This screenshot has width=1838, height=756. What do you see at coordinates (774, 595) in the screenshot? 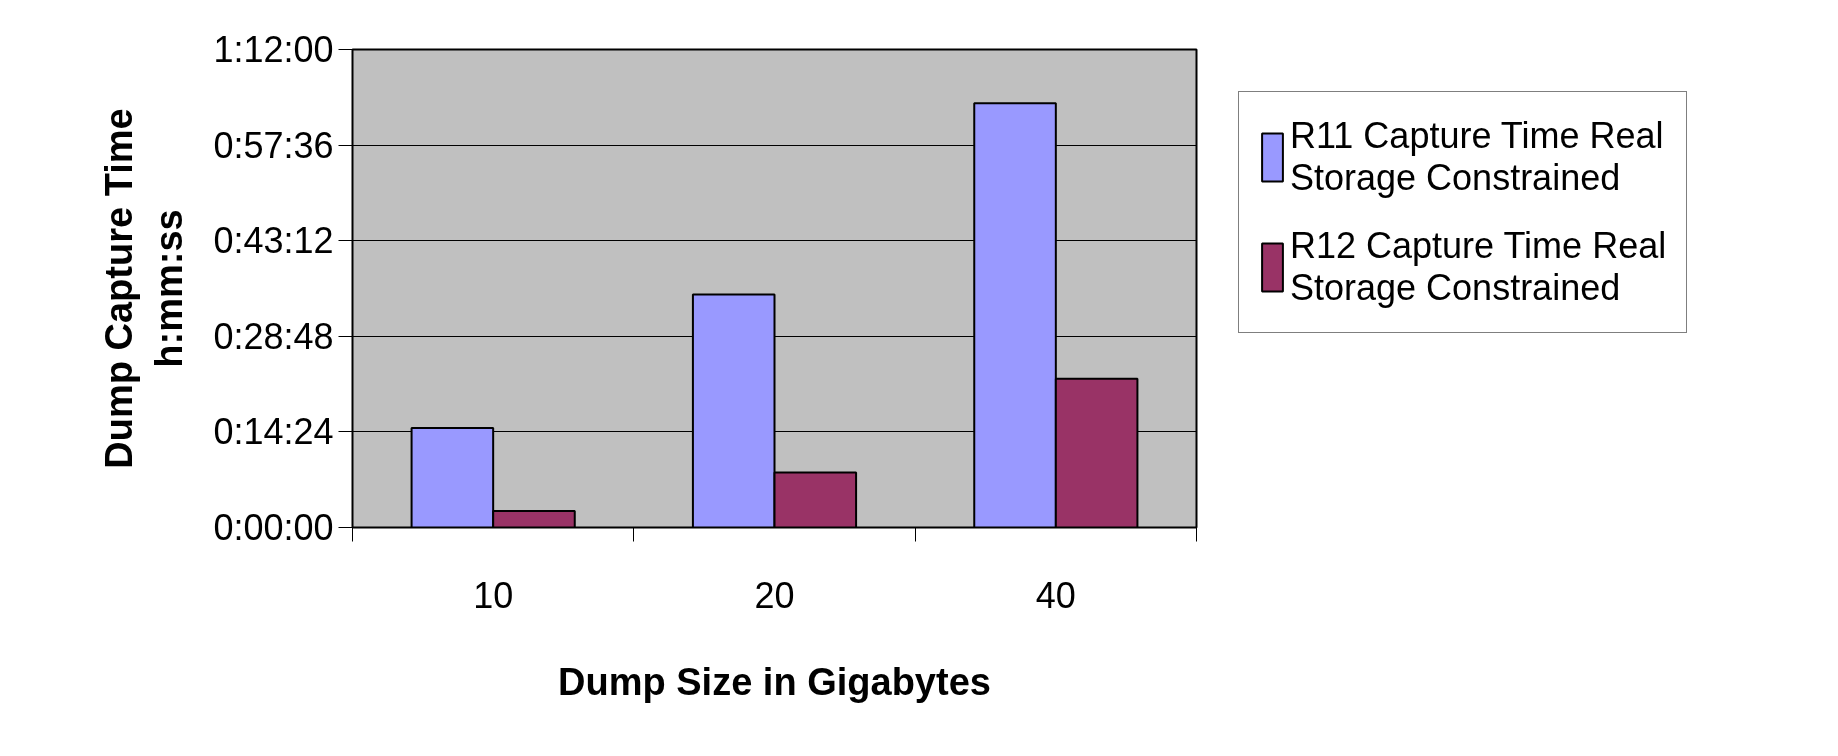
I see `x-tick-label: 20` at bounding box center [774, 595].